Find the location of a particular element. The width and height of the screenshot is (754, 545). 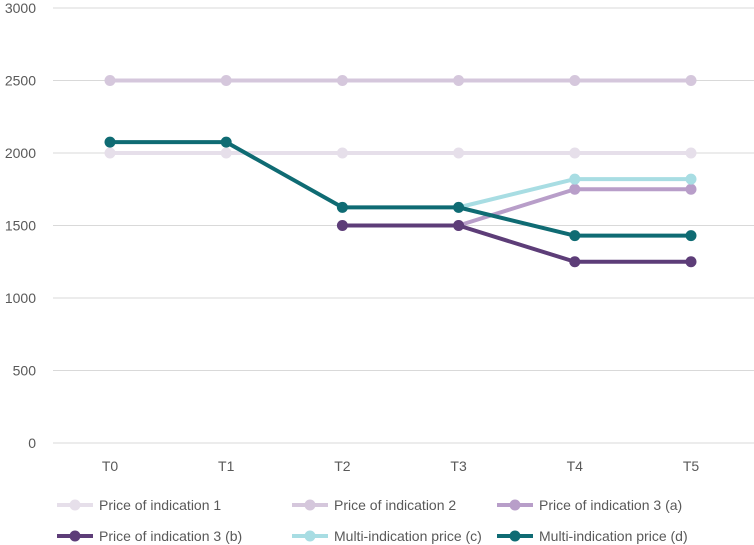

x-tick-label: T1 is located at coordinates (226, 466).